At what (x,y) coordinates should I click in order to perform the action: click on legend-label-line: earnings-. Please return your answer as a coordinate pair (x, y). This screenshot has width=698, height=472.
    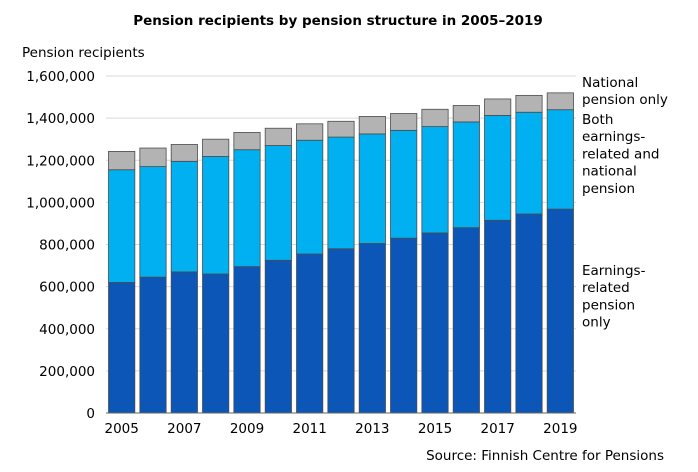
    Looking at the image, I should click on (613, 137).